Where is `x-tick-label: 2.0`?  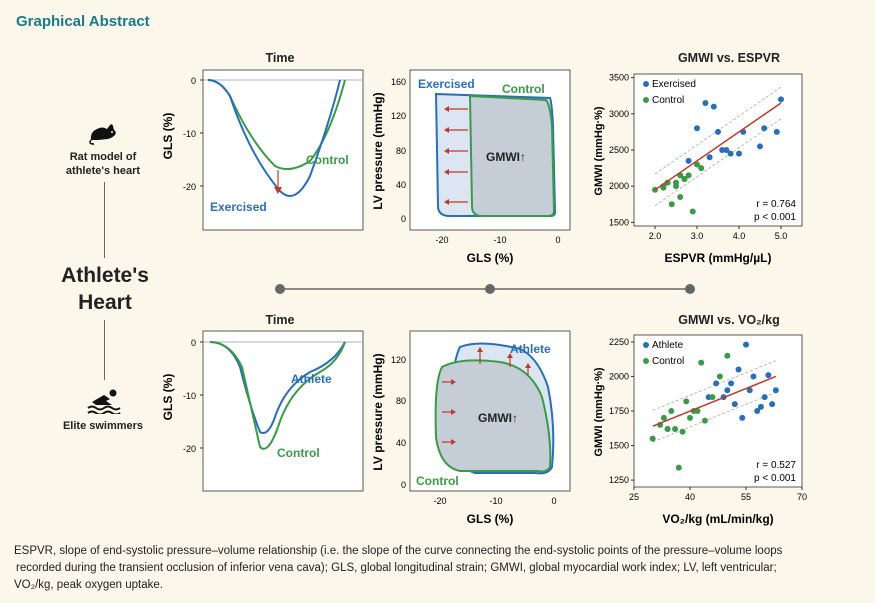 x-tick-label: 2.0 is located at coordinates (655, 236).